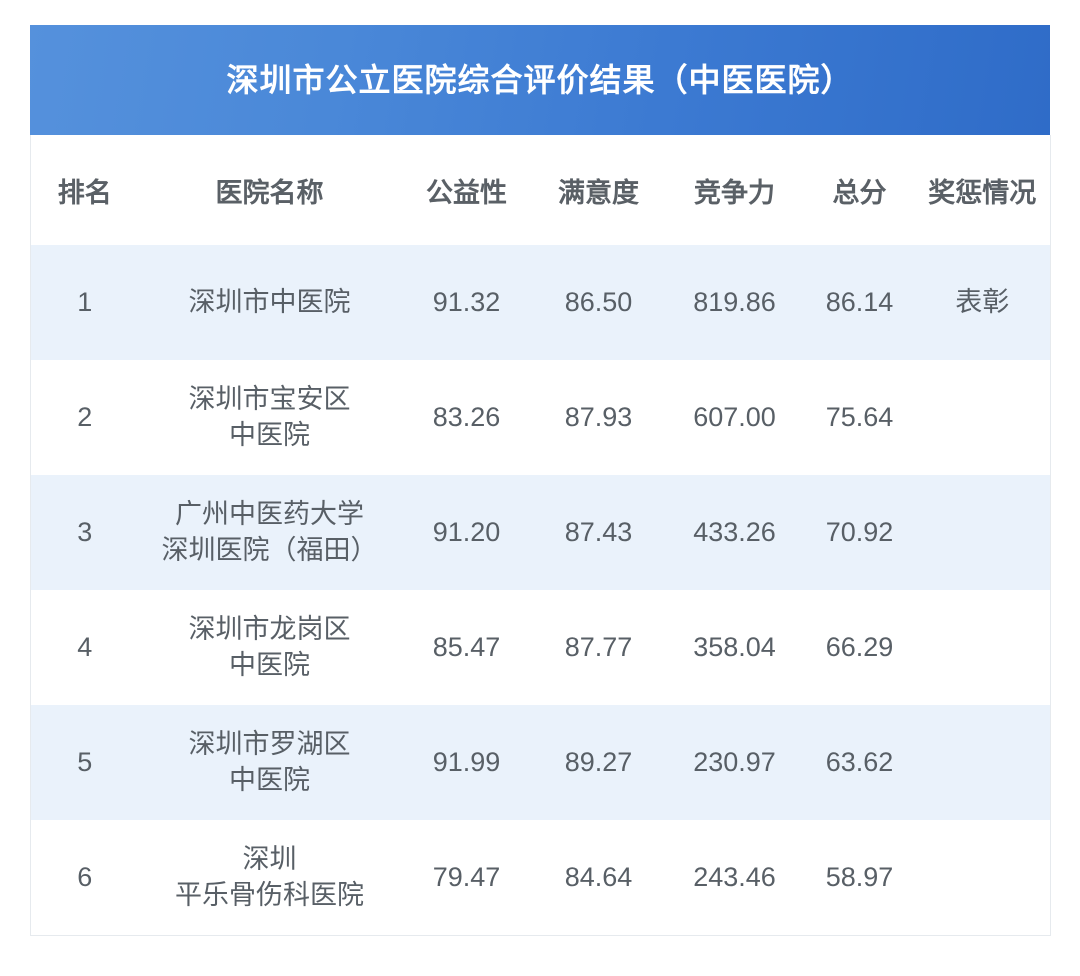 The image size is (1080, 976). Describe the element at coordinates (84, 878) in the screenshot. I see `cell-rank: 6` at that location.